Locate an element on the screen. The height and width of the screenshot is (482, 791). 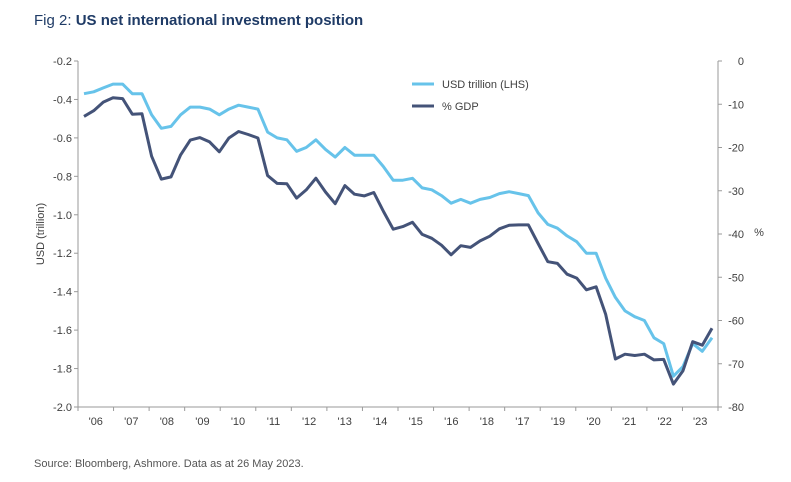
x-tick-label: '17 is located at coordinates (522, 422).